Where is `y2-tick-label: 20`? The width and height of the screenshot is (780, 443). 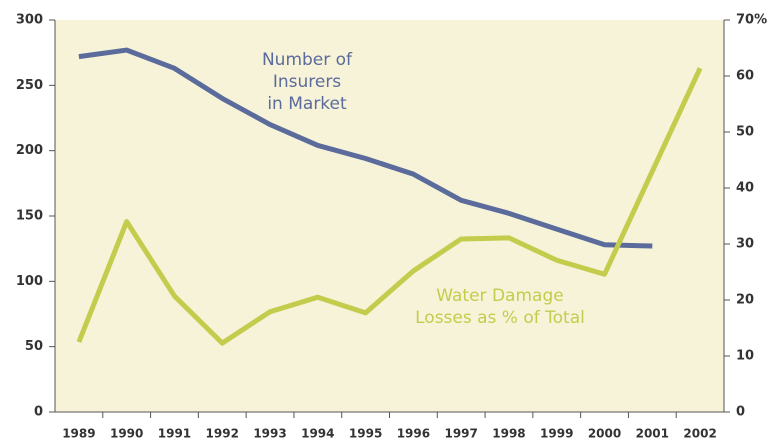
y2-tick-label: 20 is located at coordinates (745, 300).